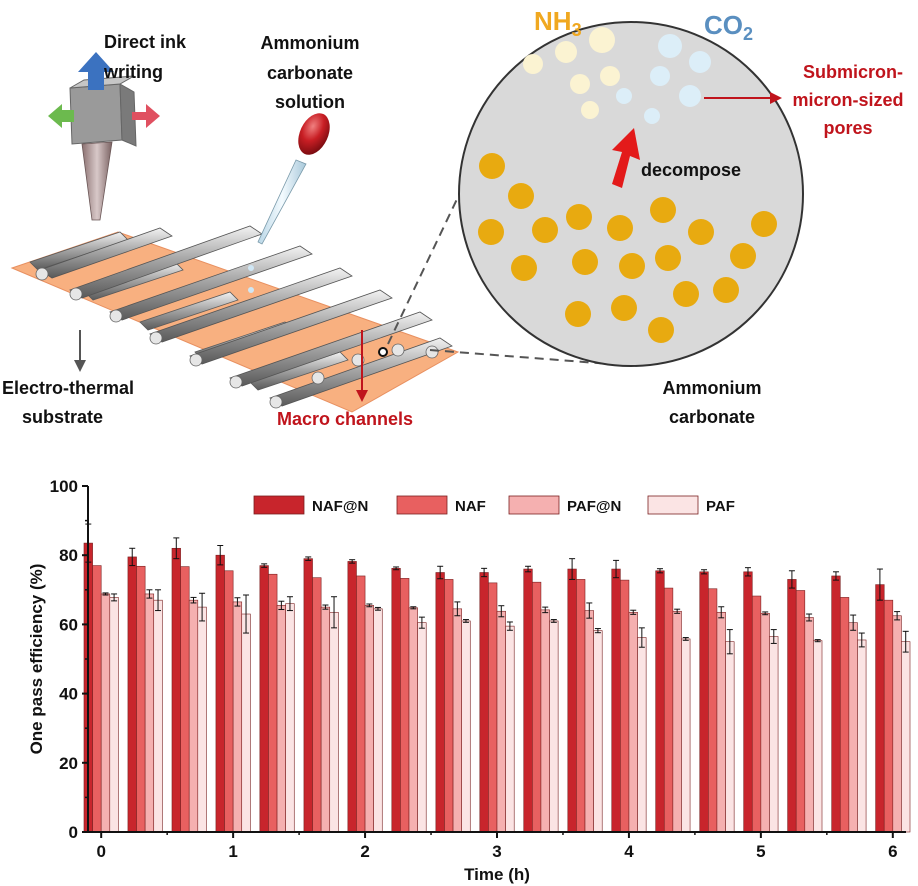 The width and height of the screenshot is (918, 886). I want to click on label-decompose: decompose, so click(691, 170).